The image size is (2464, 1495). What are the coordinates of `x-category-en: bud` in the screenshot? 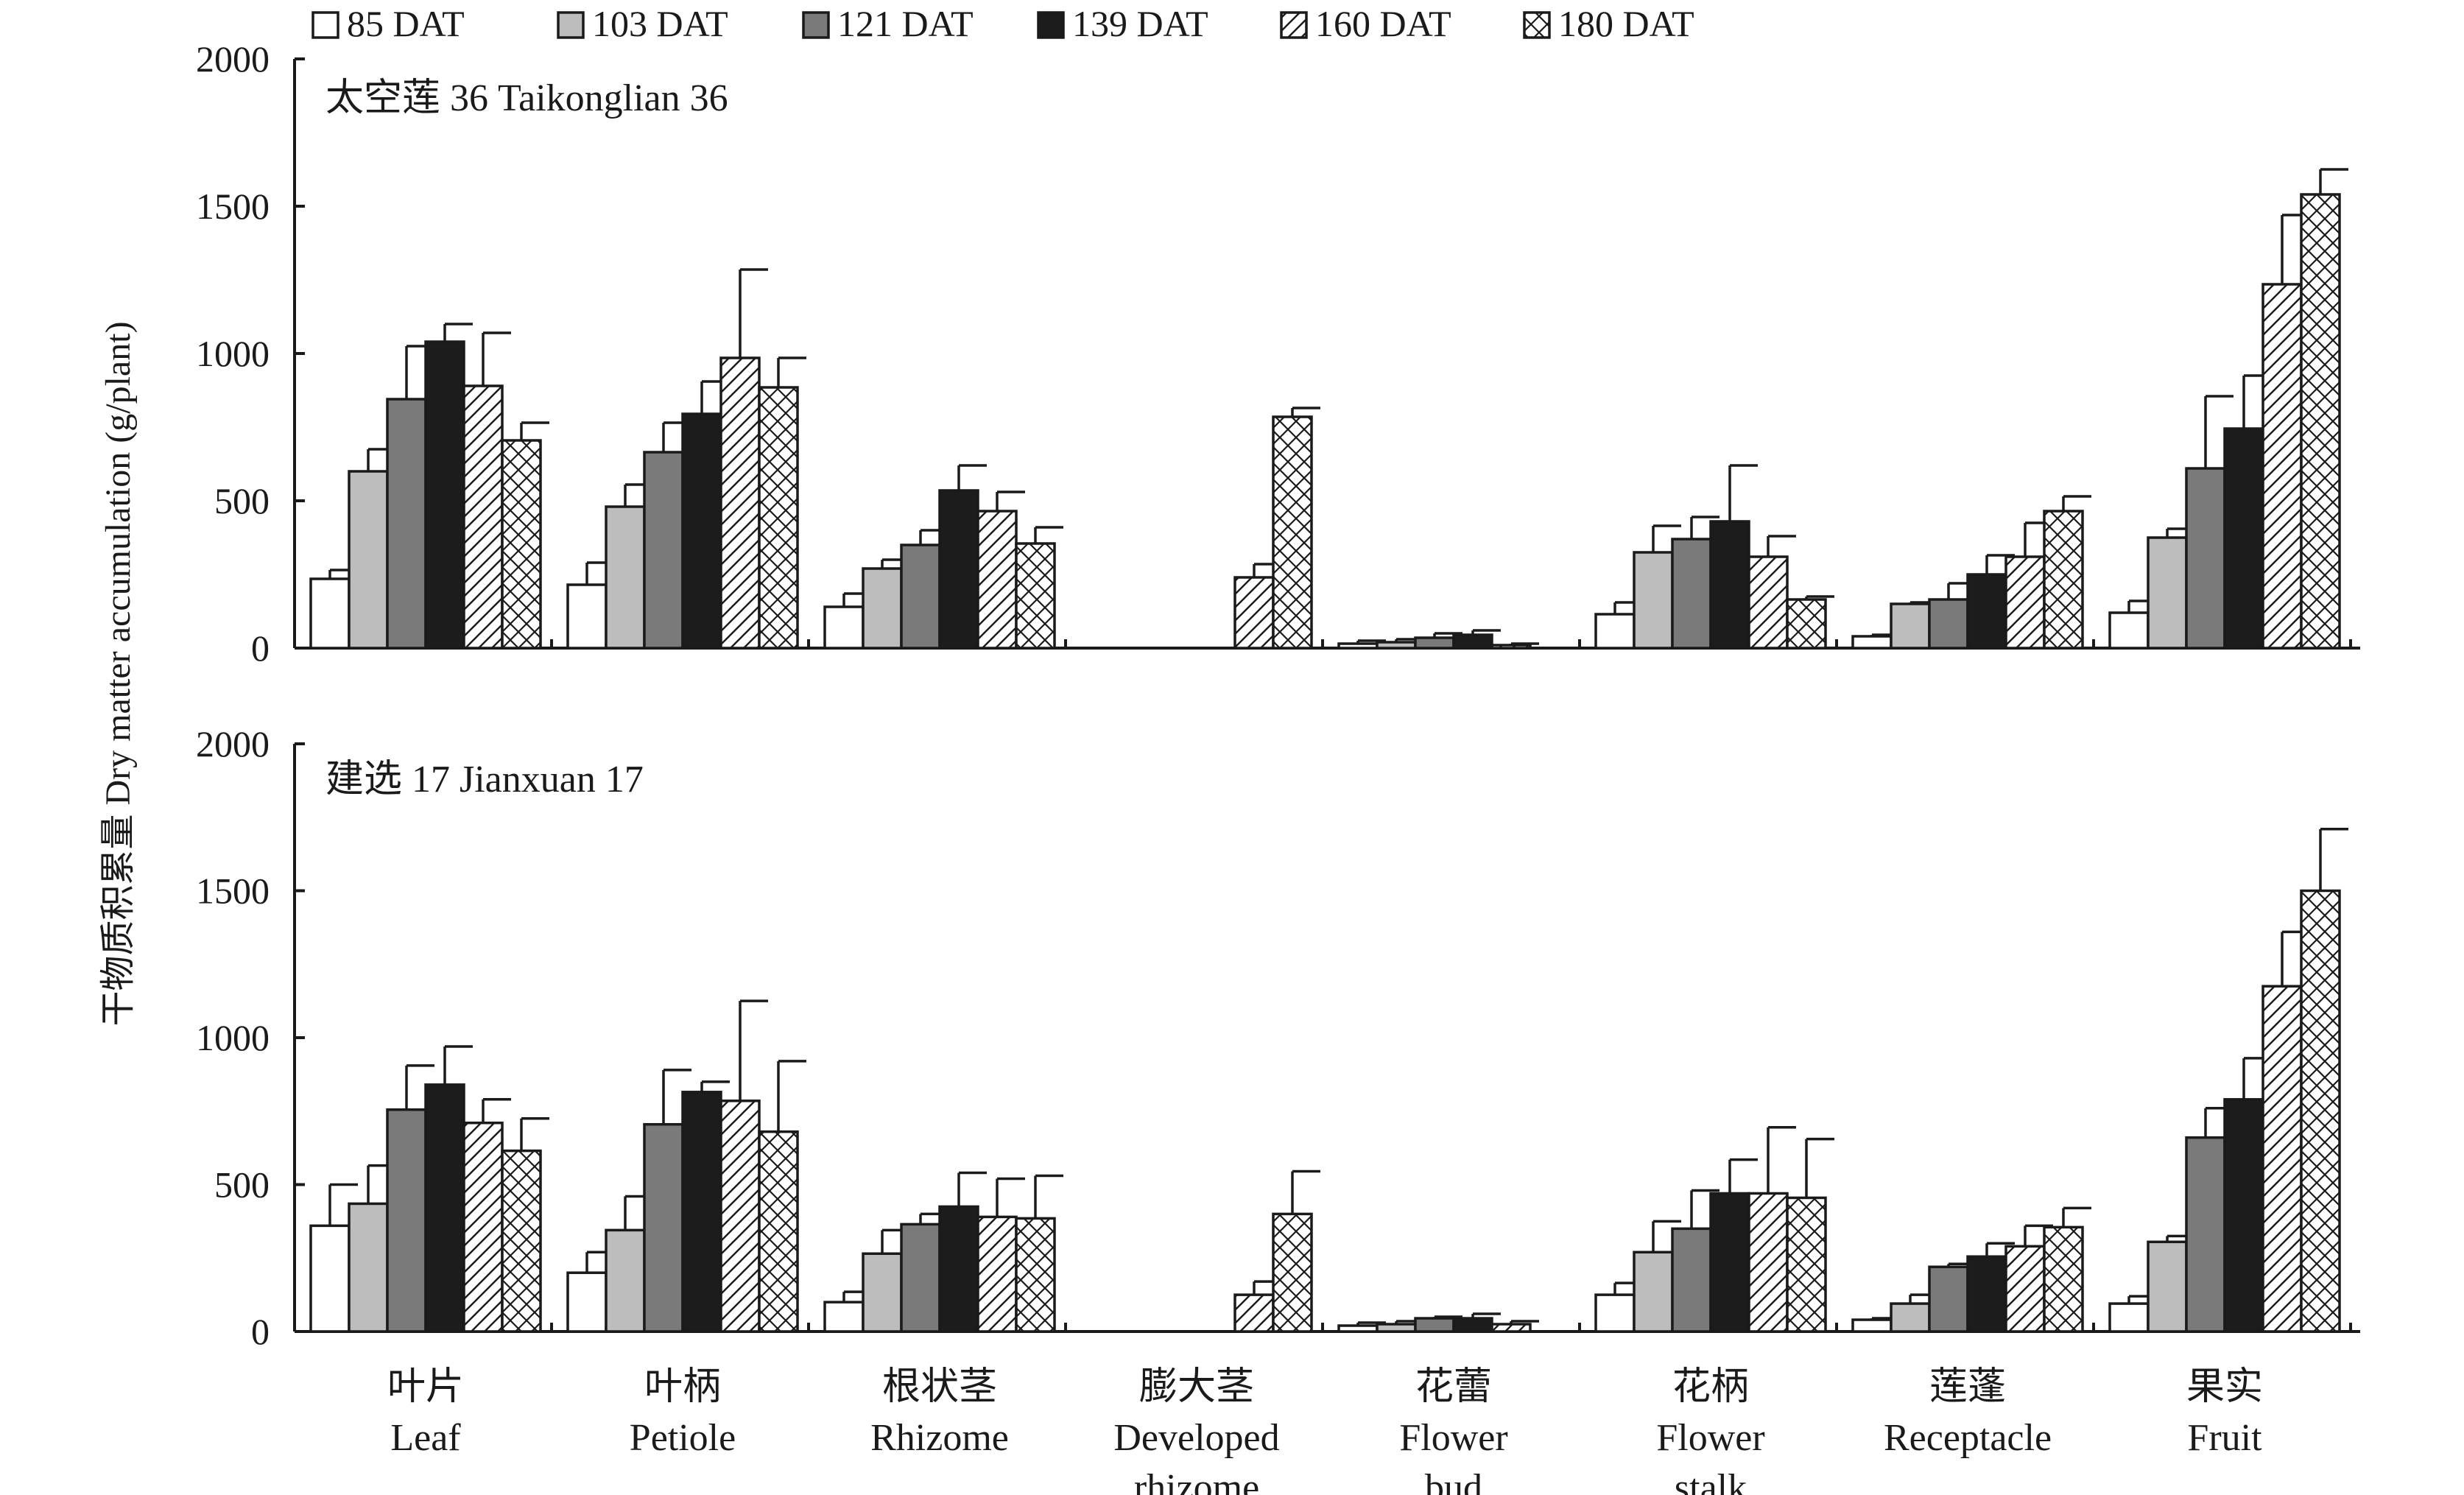 It's located at (1453, 1481).